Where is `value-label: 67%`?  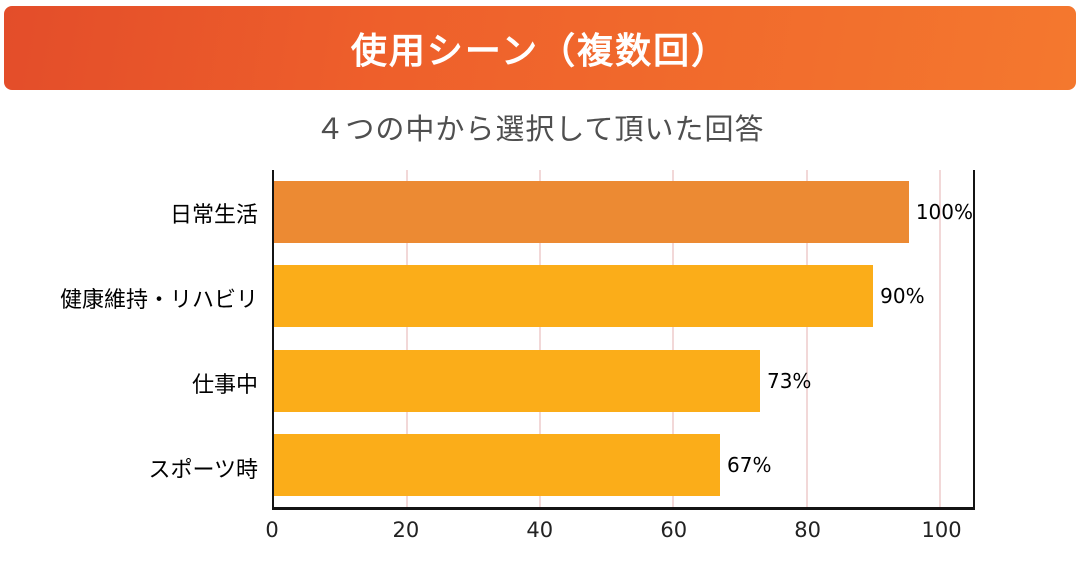 value-label: 67% is located at coordinates (749, 464).